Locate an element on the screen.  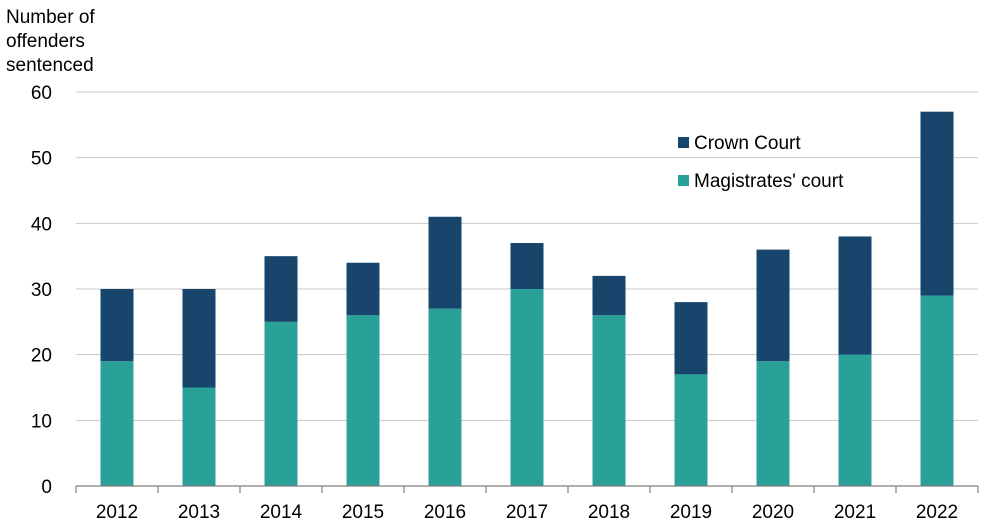
x-tick-label: 2017 is located at coordinates (527, 512).